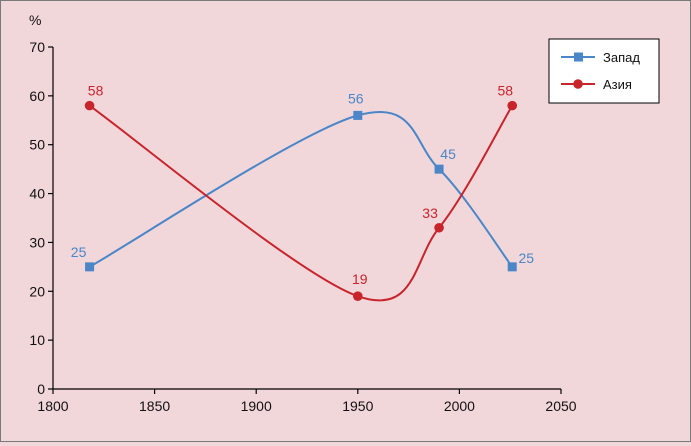  Describe the element at coordinates (560, 406) in the screenshot. I see `x-tick-label: 2050` at that location.